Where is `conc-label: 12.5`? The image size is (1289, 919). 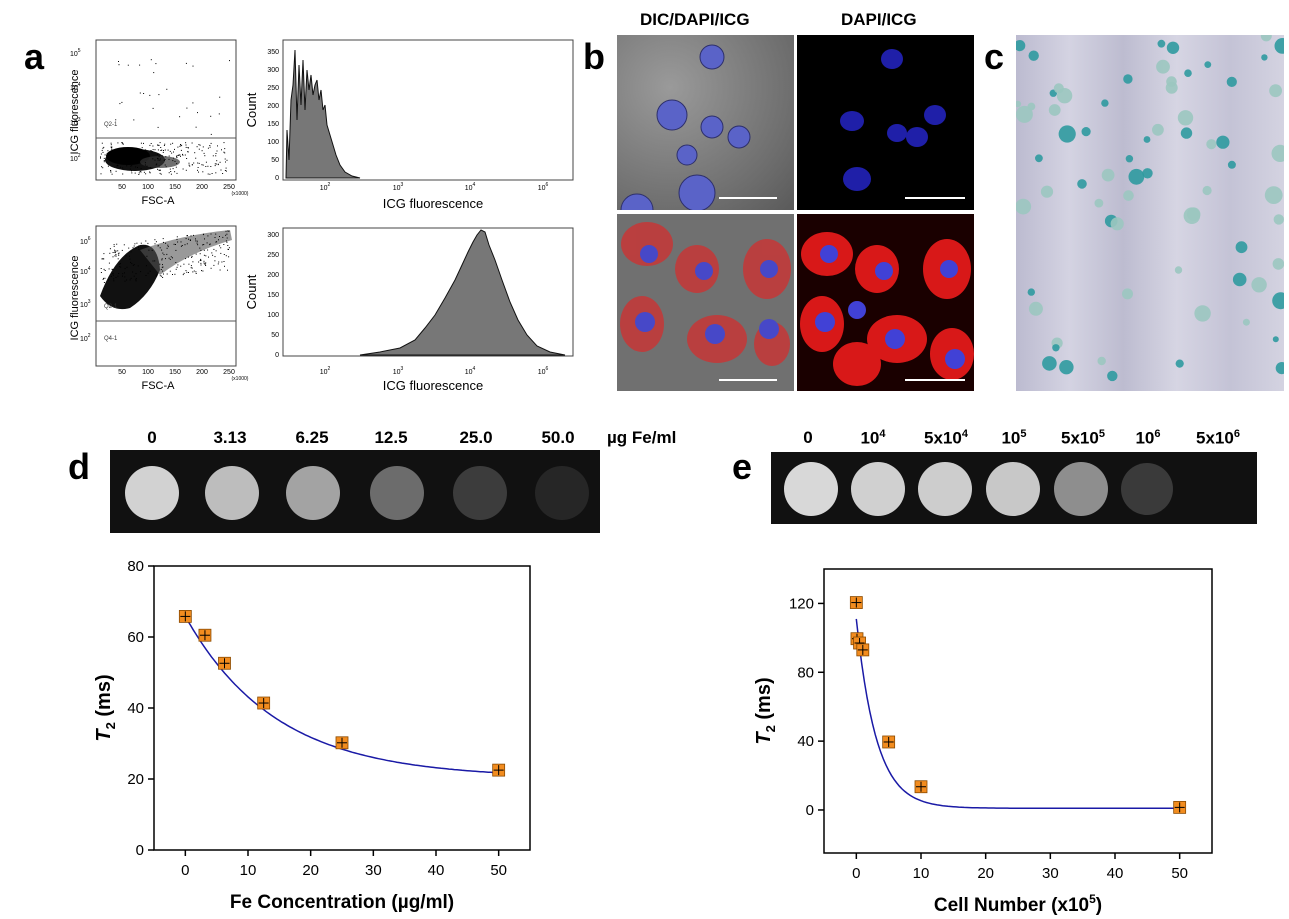
conc-label: 12.5 is located at coordinates (391, 437).